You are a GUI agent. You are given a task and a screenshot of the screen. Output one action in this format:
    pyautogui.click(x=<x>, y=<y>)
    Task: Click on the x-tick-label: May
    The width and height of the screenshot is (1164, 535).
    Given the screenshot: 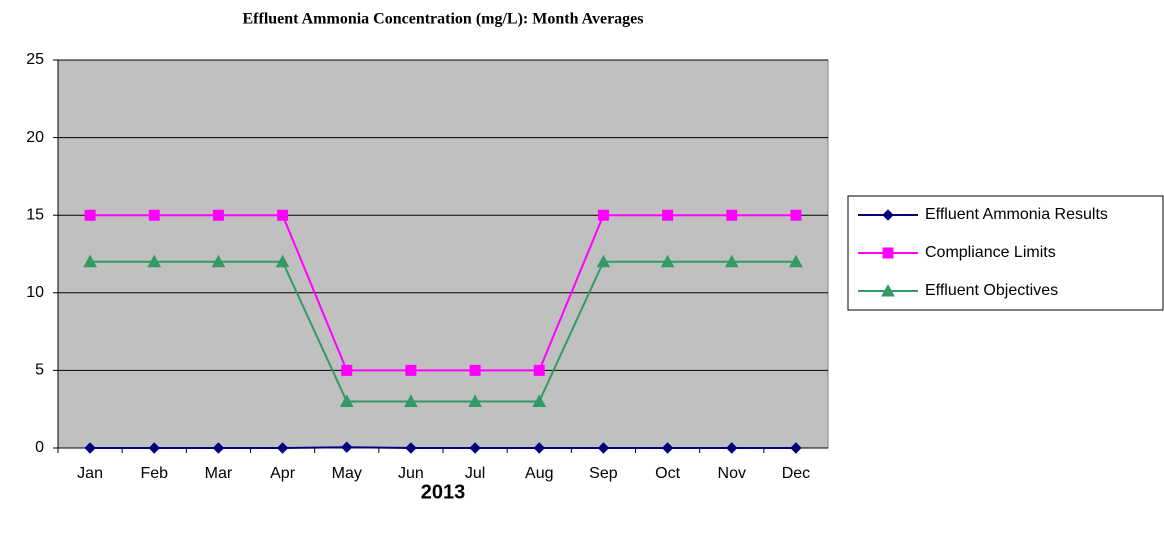 What is the action you would take?
    pyautogui.click(x=347, y=473)
    